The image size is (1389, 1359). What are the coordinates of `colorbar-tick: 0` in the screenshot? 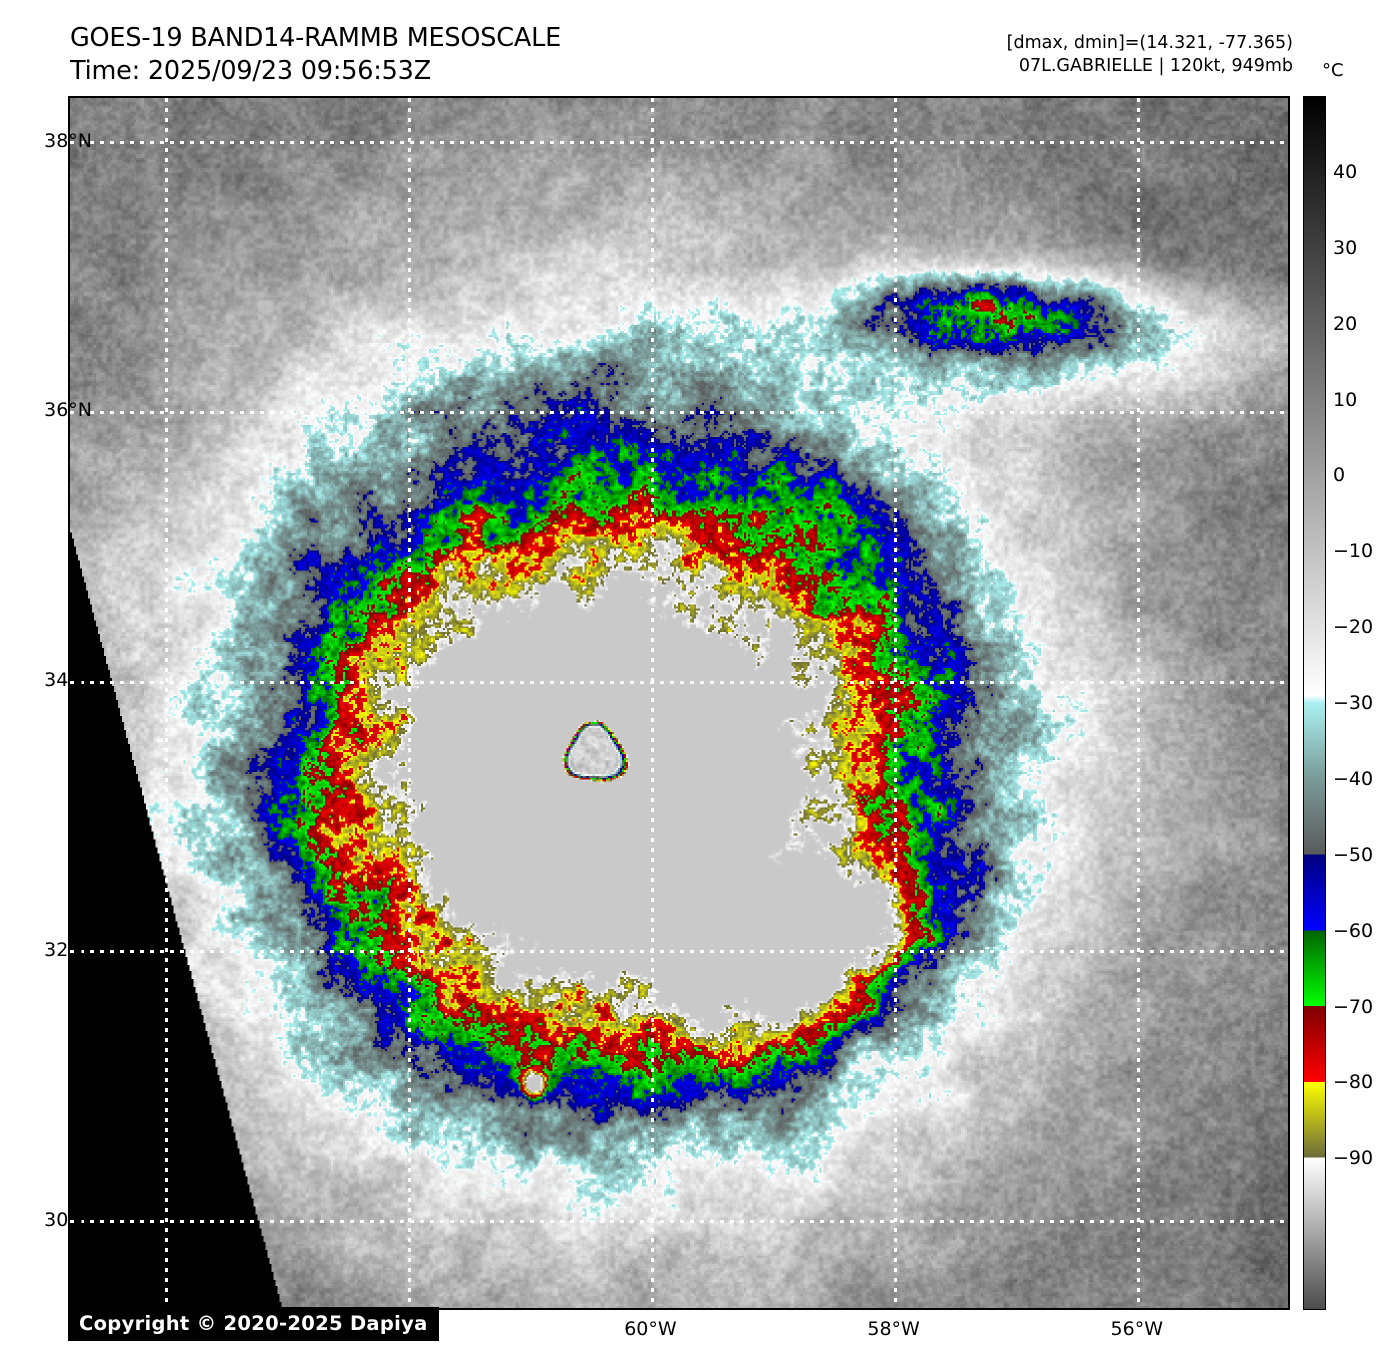 It's located at (1339, 475).